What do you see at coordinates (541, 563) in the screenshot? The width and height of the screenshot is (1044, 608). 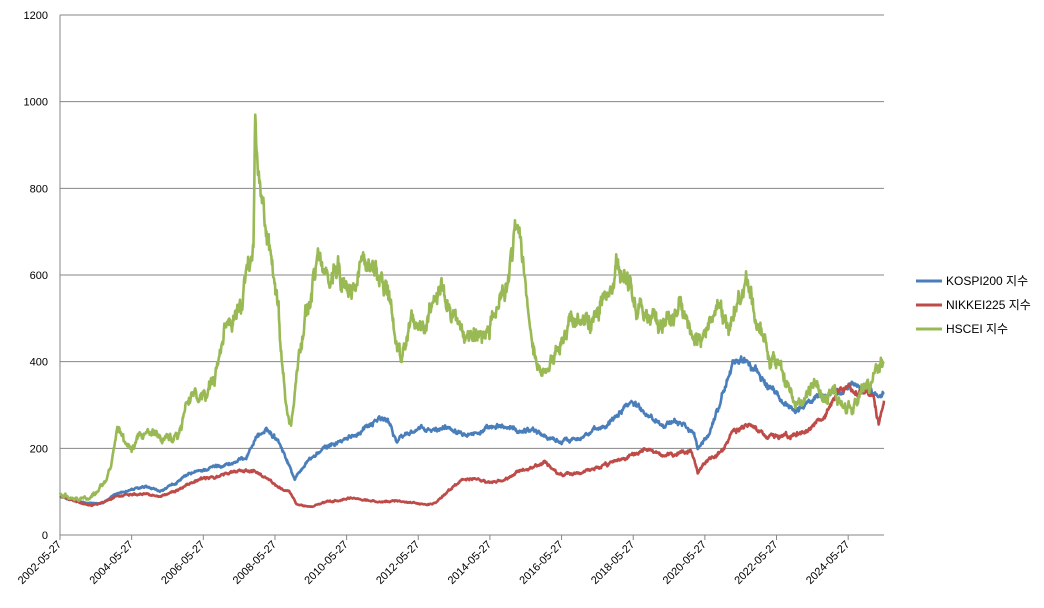 I see `x-tick-label: 2016-05-27` at bounding box center [541, 563].